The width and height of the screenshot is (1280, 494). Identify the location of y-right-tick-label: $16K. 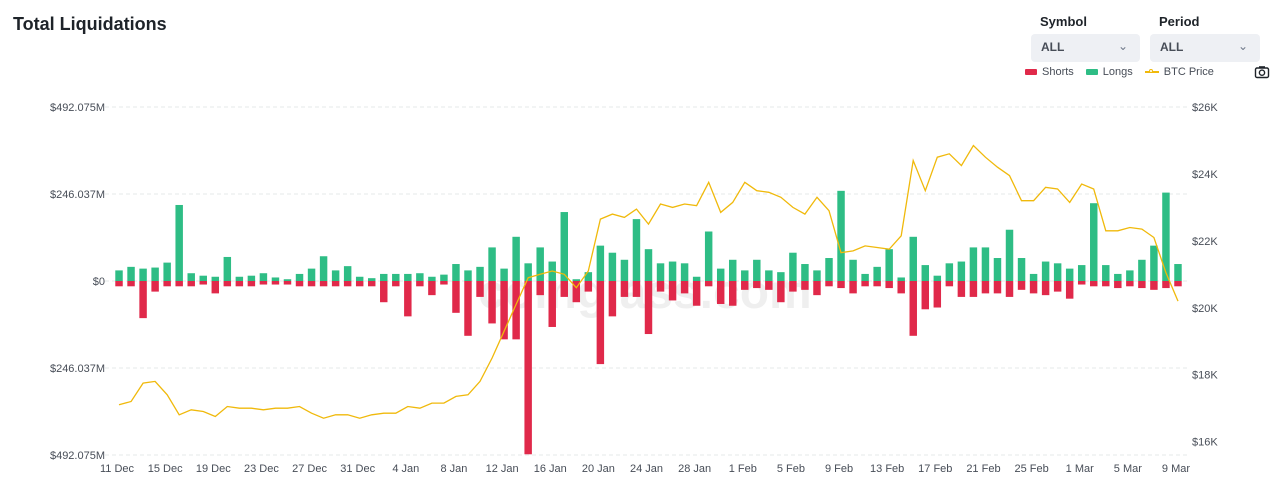
(1205, 443).